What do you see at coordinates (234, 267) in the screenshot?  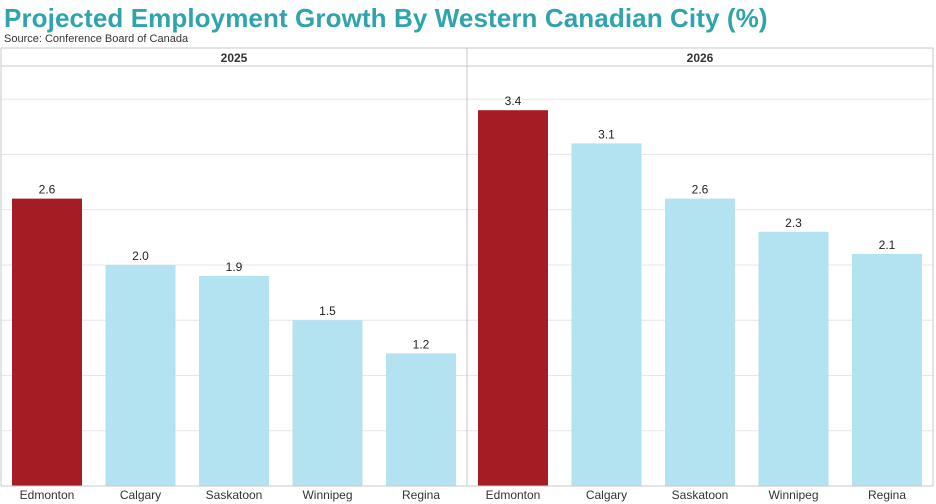 I see `data-label: 1.9` at bounding box center [234, 267].